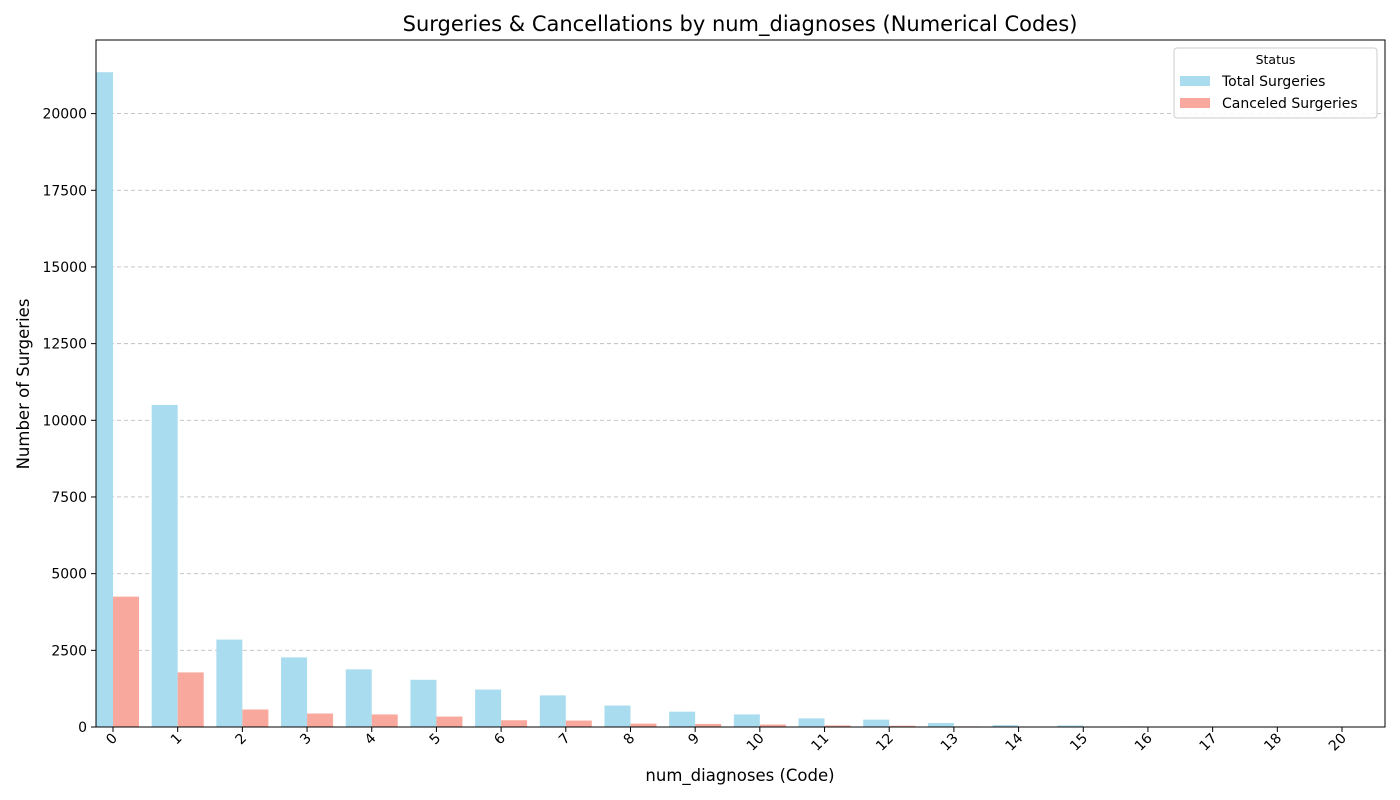 The height and width of the screenshot is (800, 1400). I want to click on x-tick-label-9: 9, so click(694, 740).